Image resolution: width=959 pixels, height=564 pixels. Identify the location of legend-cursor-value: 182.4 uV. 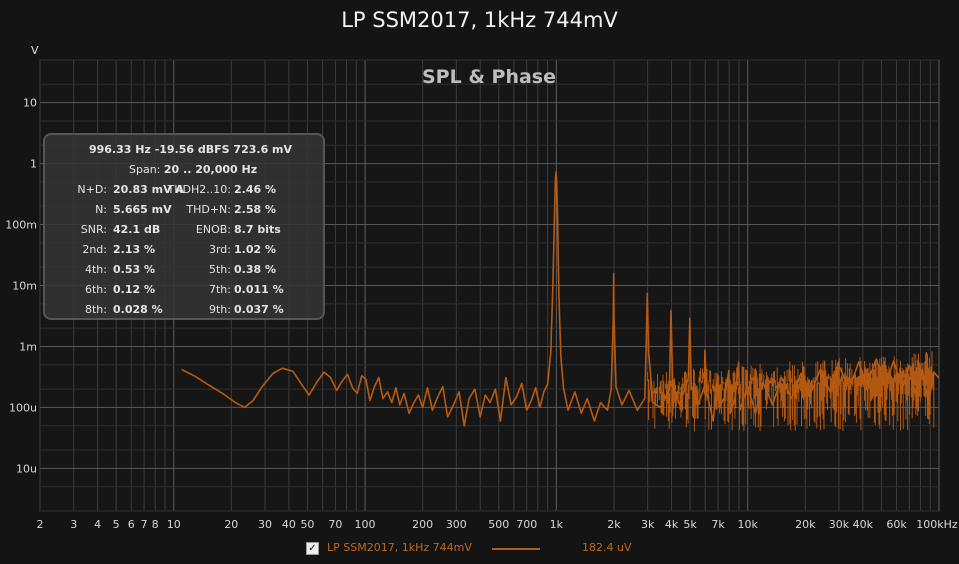
(607, 547).